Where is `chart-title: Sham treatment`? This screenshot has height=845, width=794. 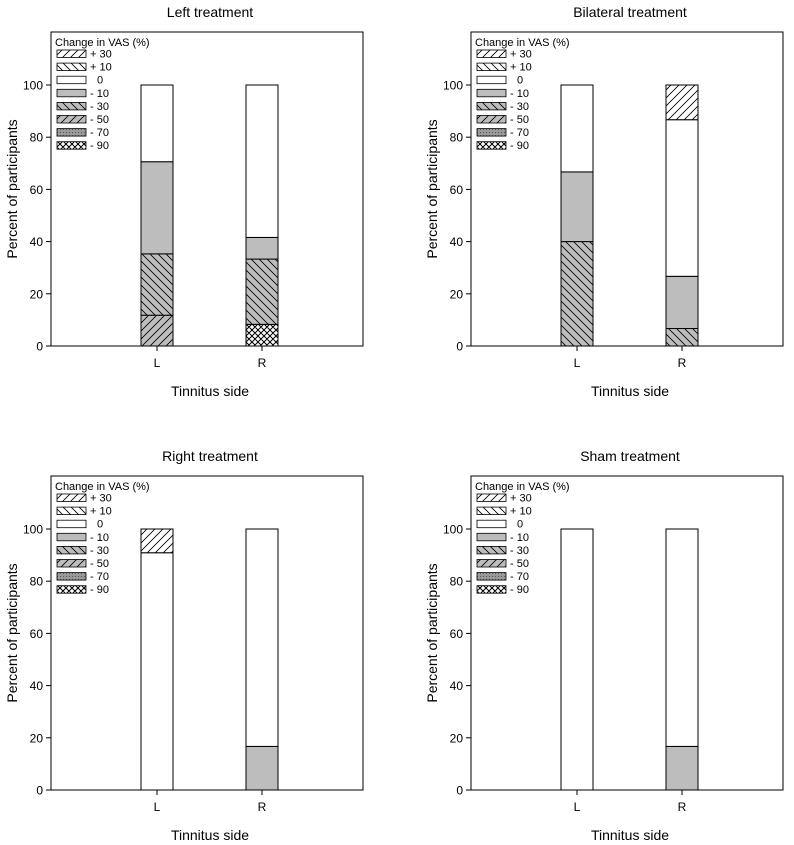 chart-title: Sham treatment is located at coordinates (630, 456).